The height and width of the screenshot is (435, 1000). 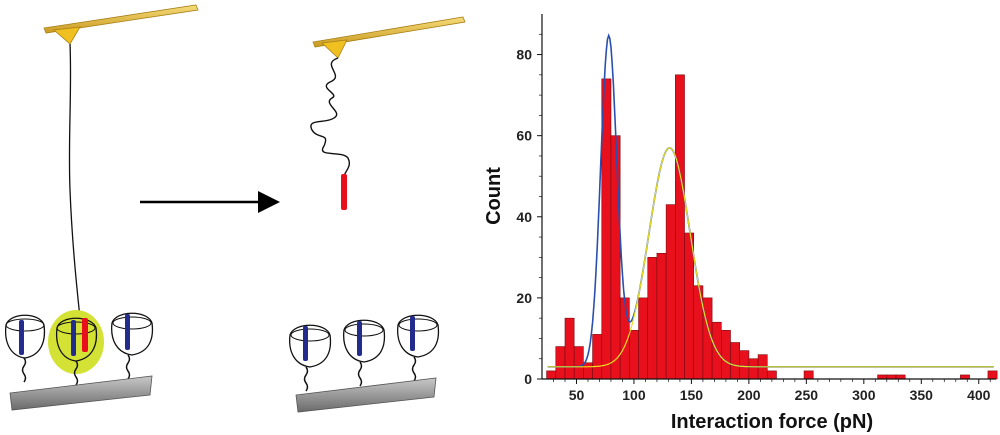 I want to click on x-tick-label: 350, so click(x=922, y=395).